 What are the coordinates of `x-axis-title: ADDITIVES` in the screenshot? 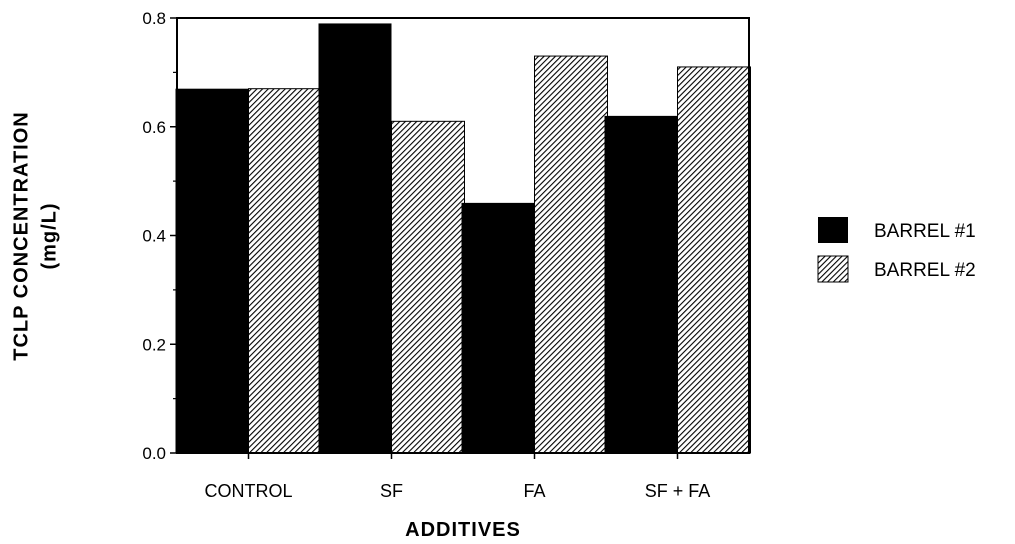 It's located at (463, 530).